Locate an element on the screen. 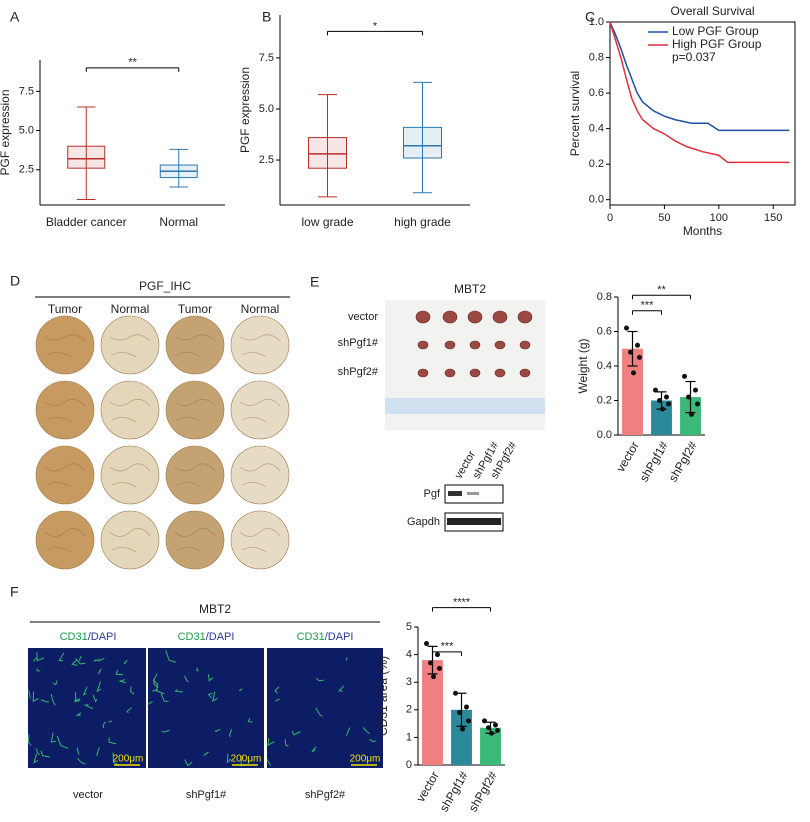 Image resolution: width=810 pixels, height=822 pixels. scale-label: 200μm is located at coordinates (128, 759).